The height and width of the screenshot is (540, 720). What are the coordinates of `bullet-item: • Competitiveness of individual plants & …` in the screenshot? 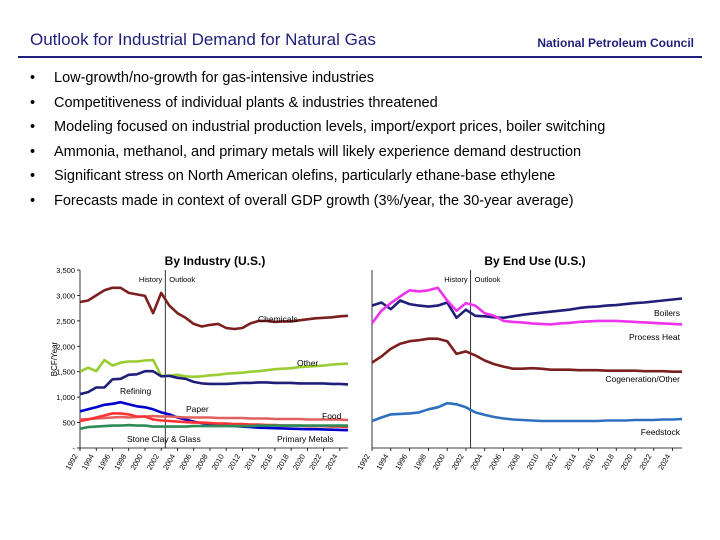 It's located at (317, 103).